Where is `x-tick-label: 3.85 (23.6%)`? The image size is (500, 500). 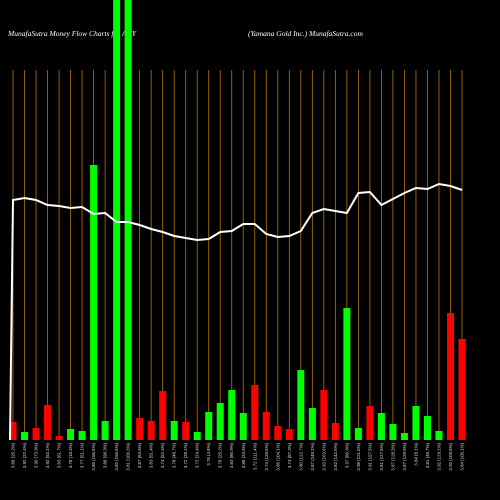
x-tick-label: 3.85 (23.6%) is located at coordinates (243, 455).